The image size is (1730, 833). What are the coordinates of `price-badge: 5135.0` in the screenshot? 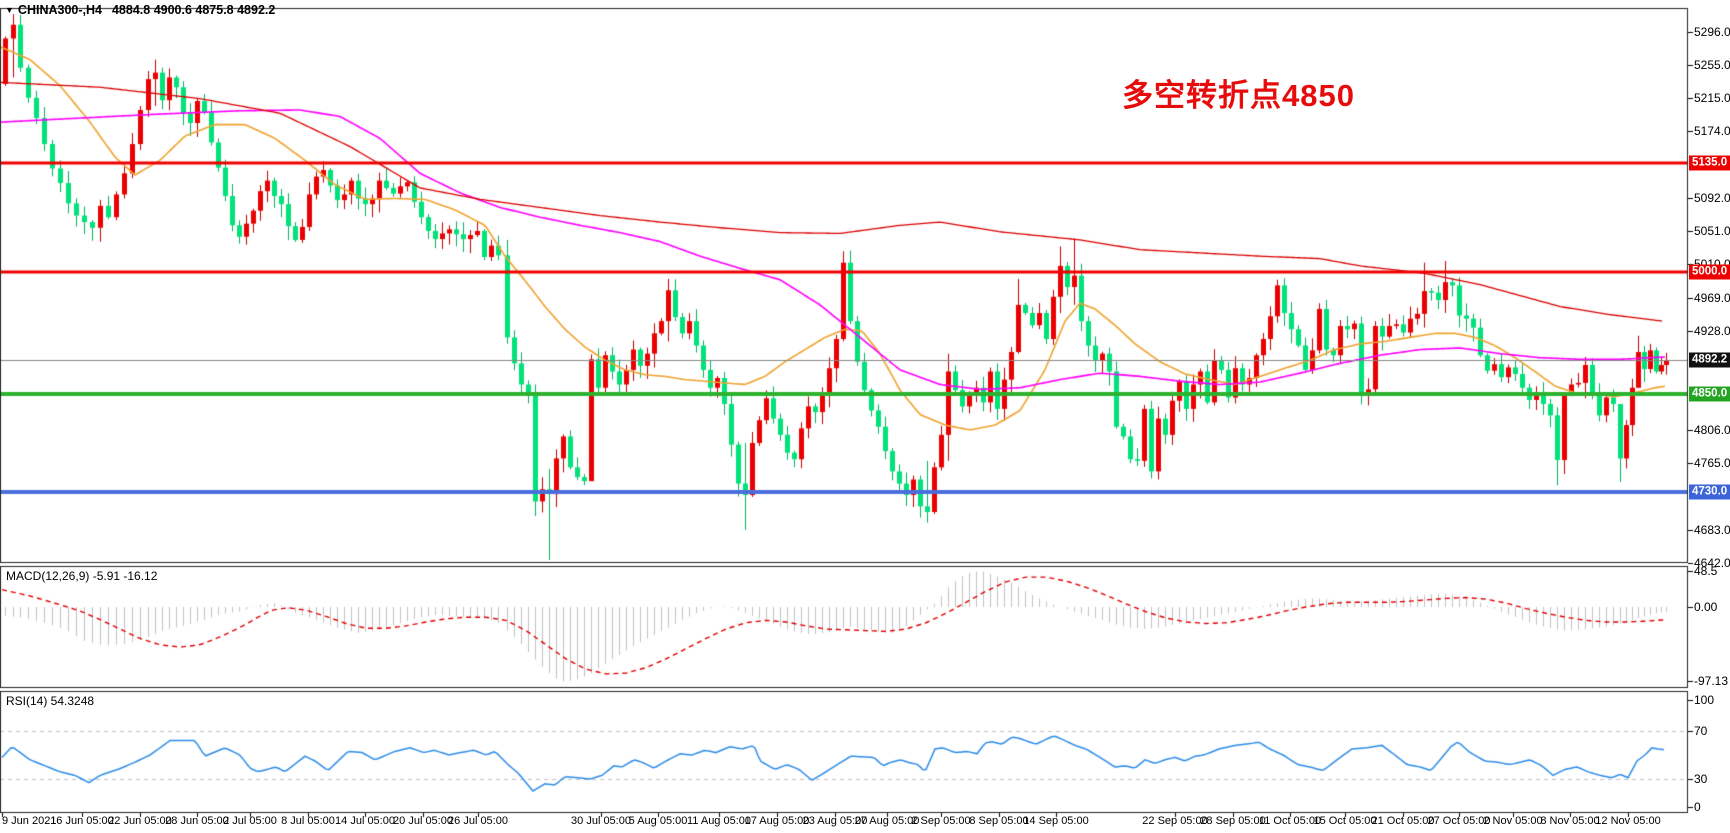 It's located at (1709, 163).